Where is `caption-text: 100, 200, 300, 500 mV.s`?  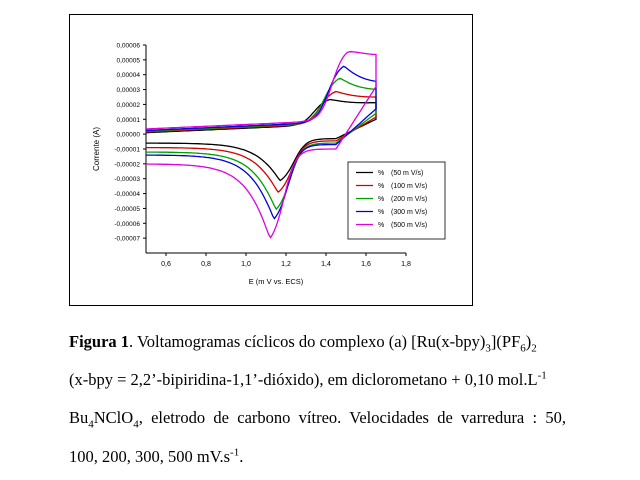 caption-text: 100, 200, 300, 500 mV.s is located at coordinates (150, 456).